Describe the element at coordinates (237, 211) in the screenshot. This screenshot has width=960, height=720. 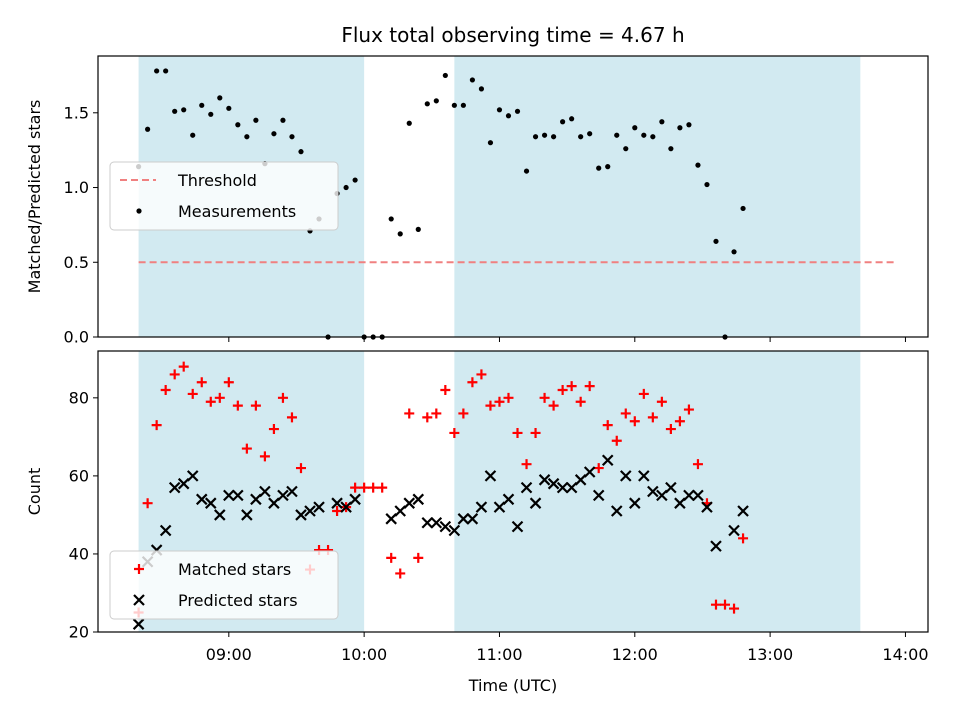
I see `legend-label: Measurements` at that location.